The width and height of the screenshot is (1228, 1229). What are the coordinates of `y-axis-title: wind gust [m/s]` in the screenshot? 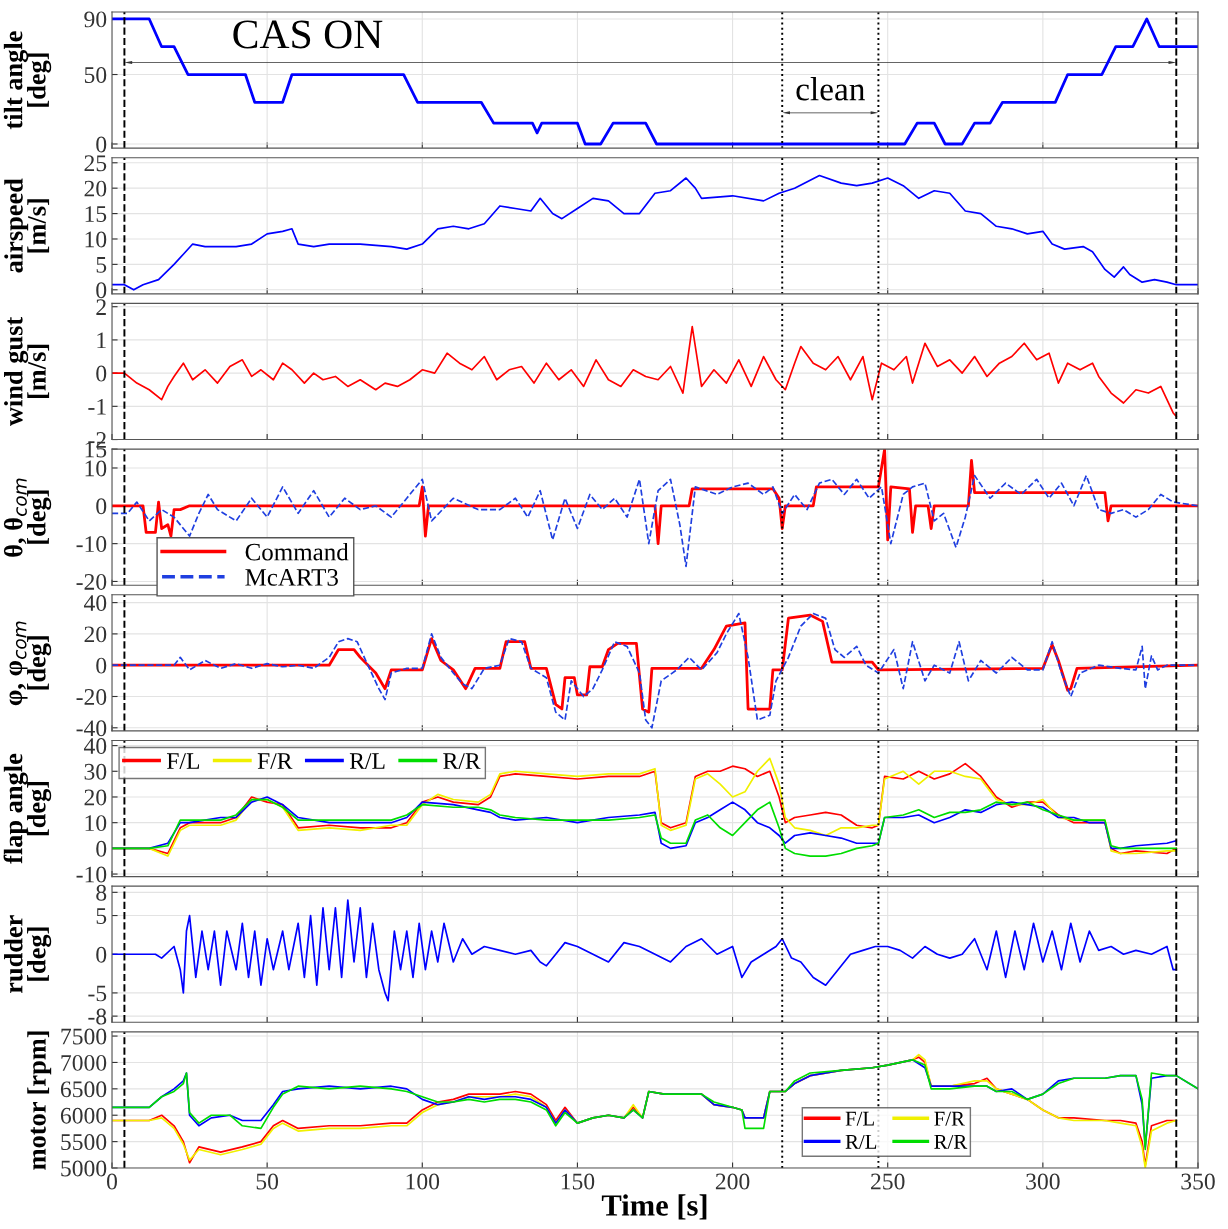 It's located at (27, 371).